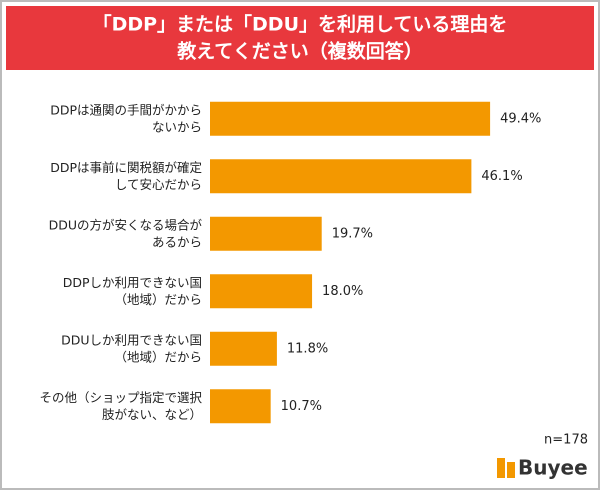 This screenshot has height=490, width=600. I want to click on category-label: DDPは通関の手間がかから, so click(126, 109).